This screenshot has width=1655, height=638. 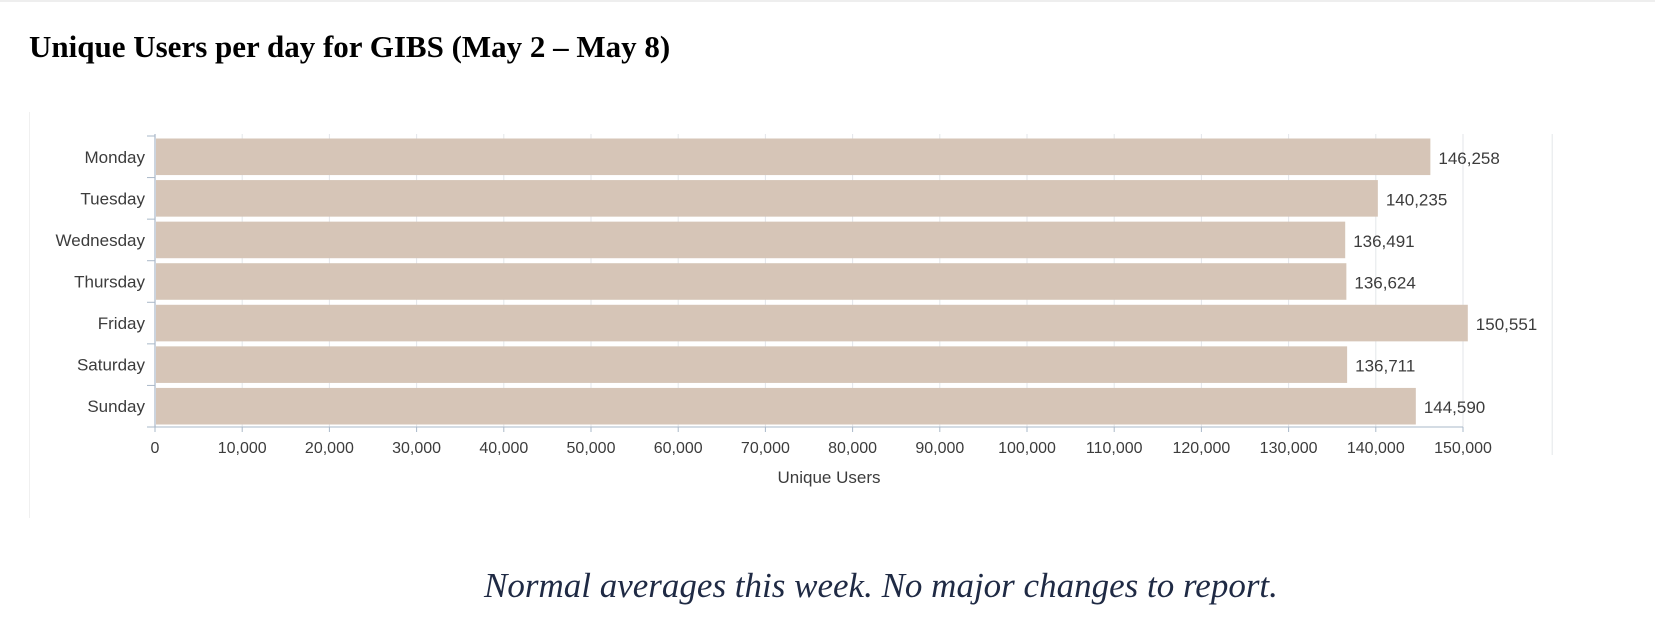 I want to click on panel-edge, so click(x=29, y=315).